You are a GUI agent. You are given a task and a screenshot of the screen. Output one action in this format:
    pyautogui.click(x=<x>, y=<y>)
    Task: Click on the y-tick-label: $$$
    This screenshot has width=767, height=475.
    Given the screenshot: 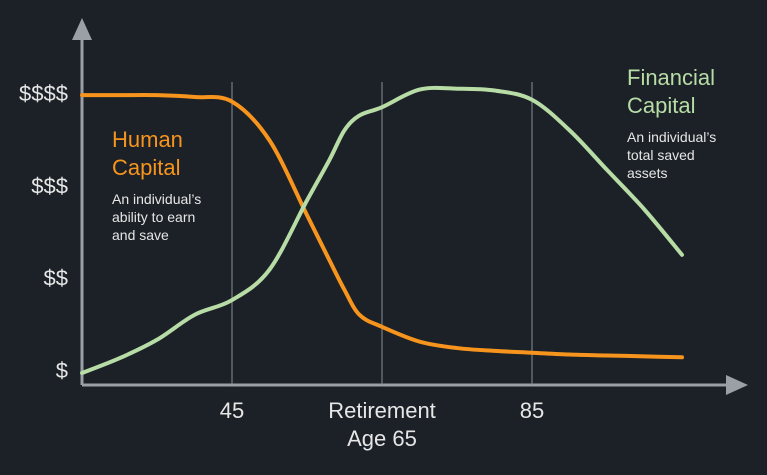 What is the action you would take?
    pyautogui.click(x=49, y=185)
    